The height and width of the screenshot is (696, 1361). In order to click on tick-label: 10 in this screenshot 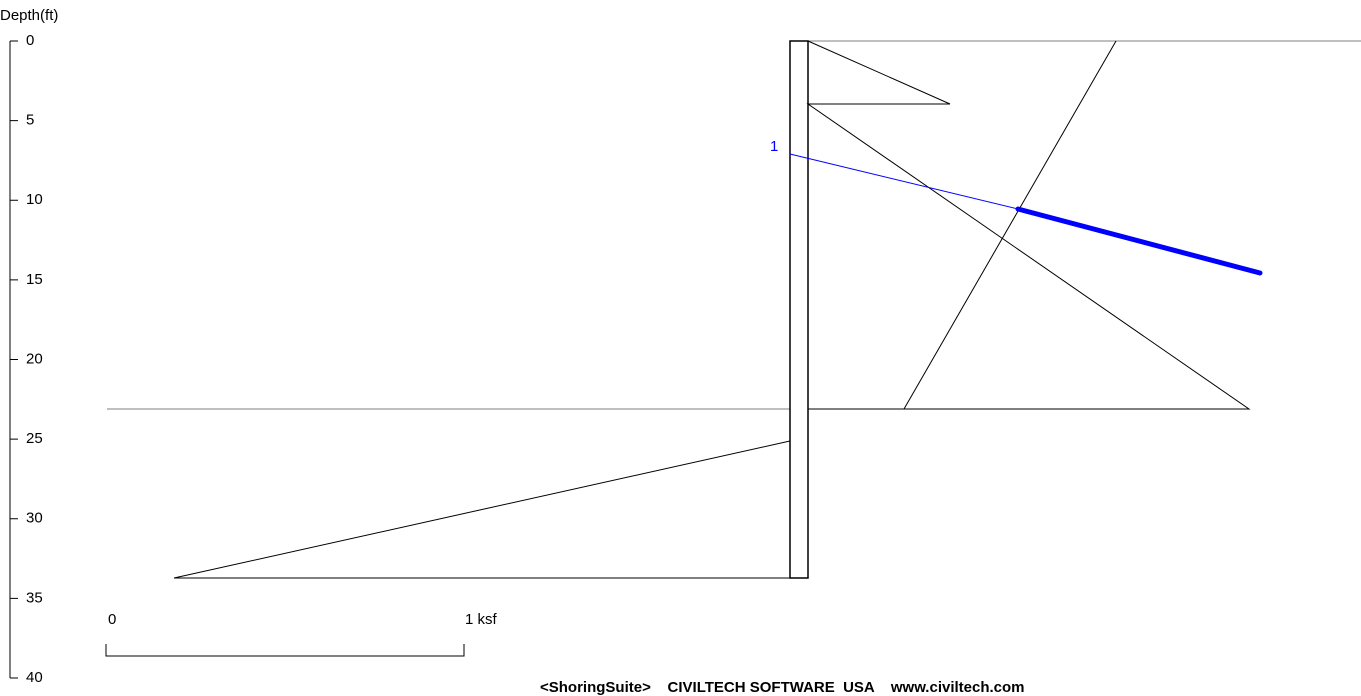, I will do `click(34, 199)`.